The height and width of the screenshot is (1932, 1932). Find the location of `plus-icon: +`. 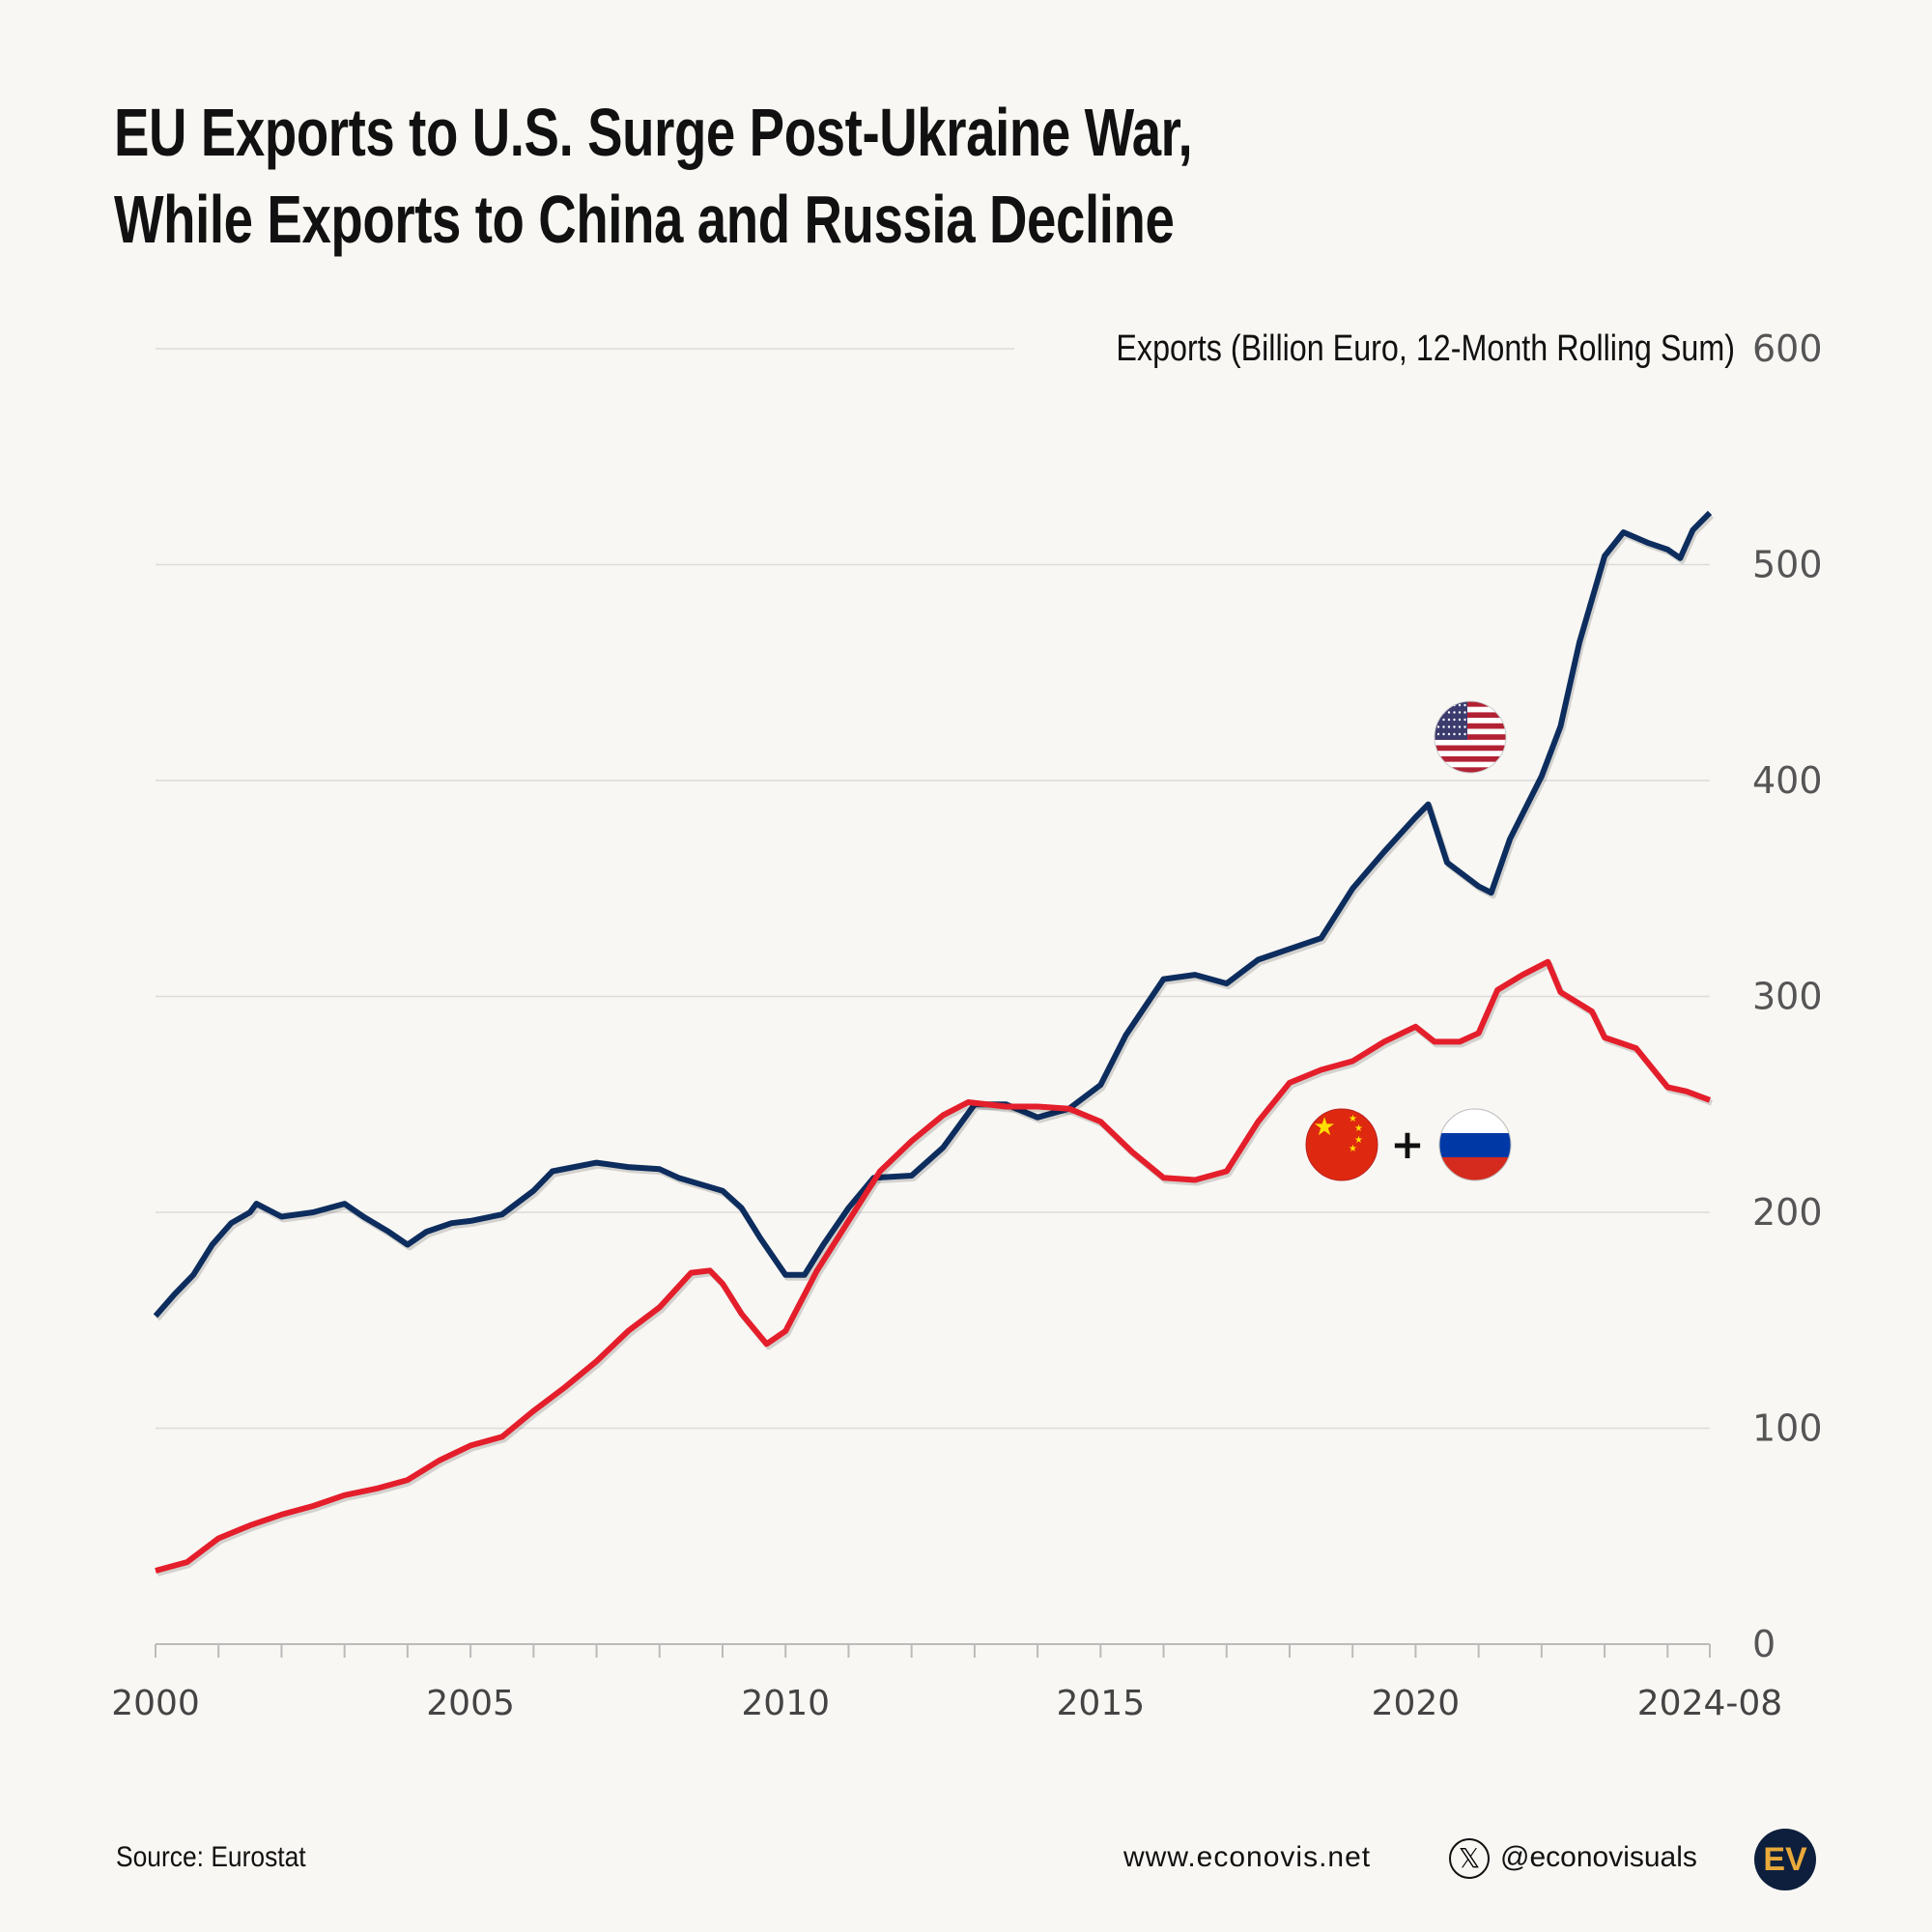

plus-icon: + is located at coordinates (1407, 1144).